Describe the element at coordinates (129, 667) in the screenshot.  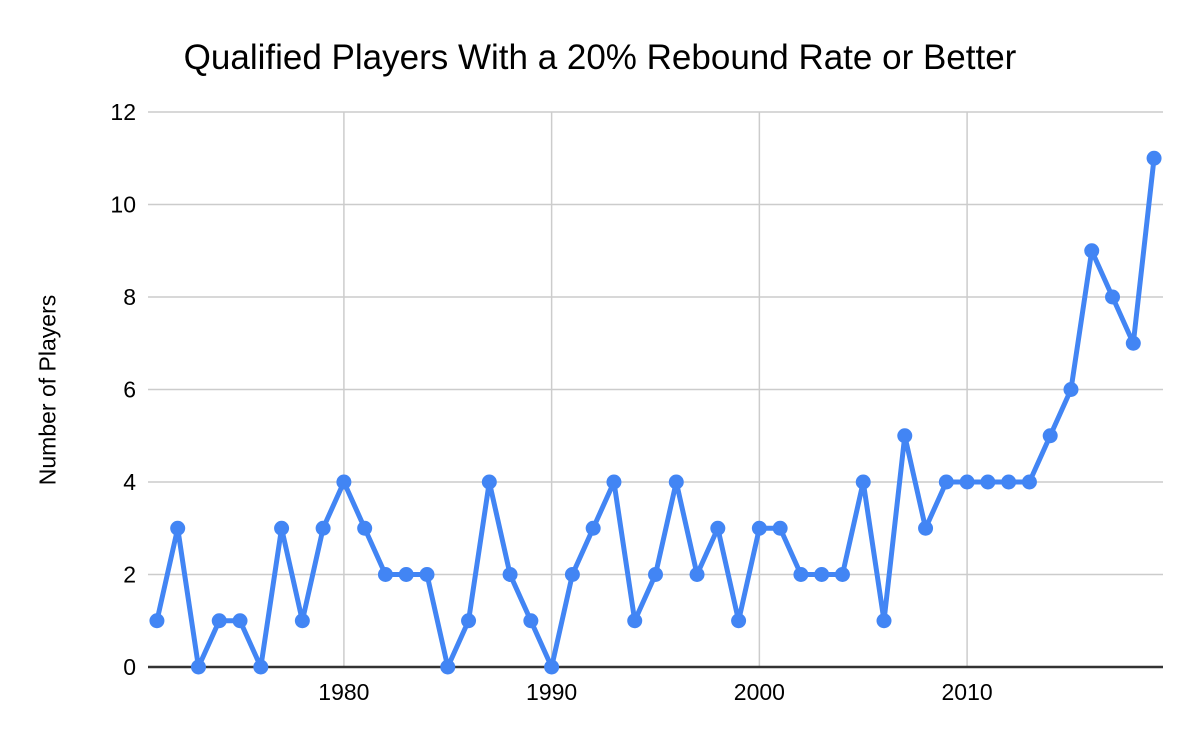
I see `y-tick-label: 0` at that location.